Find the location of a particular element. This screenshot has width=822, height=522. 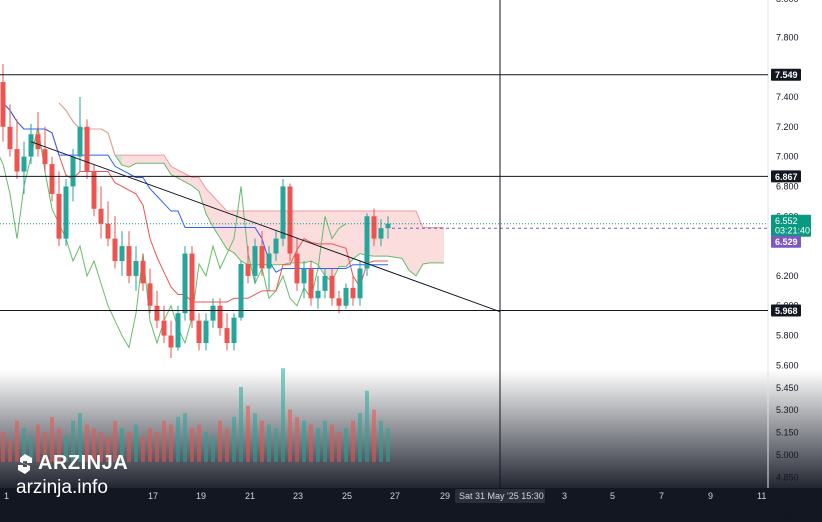

date-tick-label: 11 is located at coordinates (761, 496).